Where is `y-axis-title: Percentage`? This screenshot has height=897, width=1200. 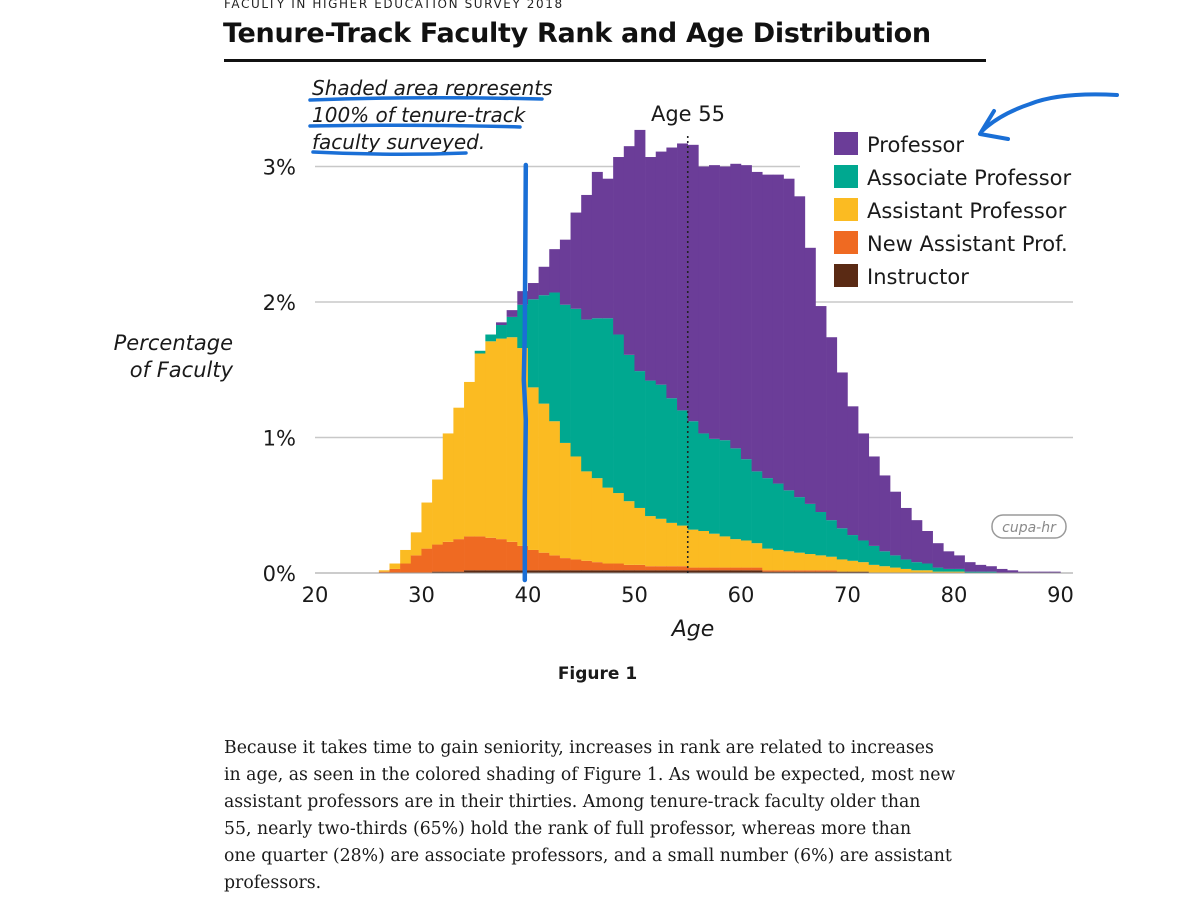
y-axis-title: Percentage is located at coordinates (173, 343).